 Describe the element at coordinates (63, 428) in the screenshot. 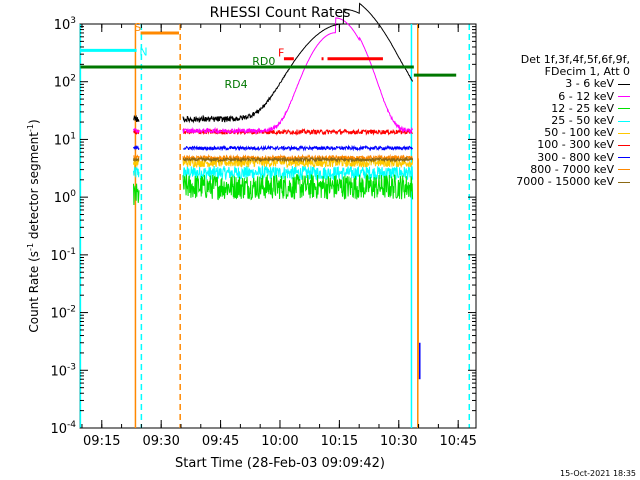

I see `y-tick-label: 10⁻⁴` at that location.